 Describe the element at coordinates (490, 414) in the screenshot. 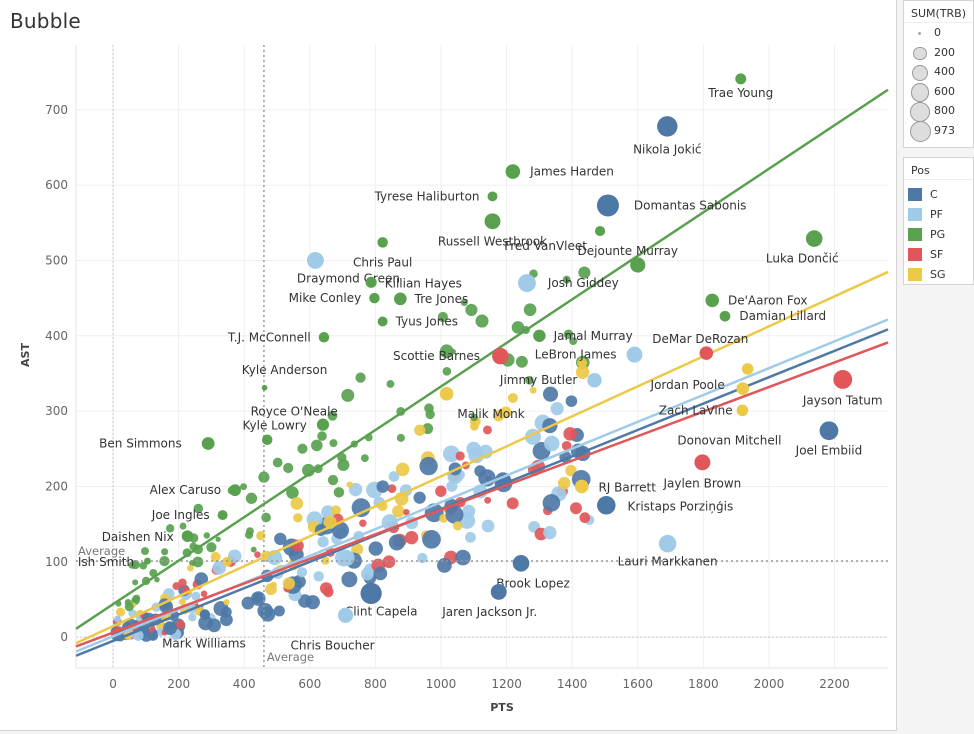

I see `point-label: Malik Monk` at that location.